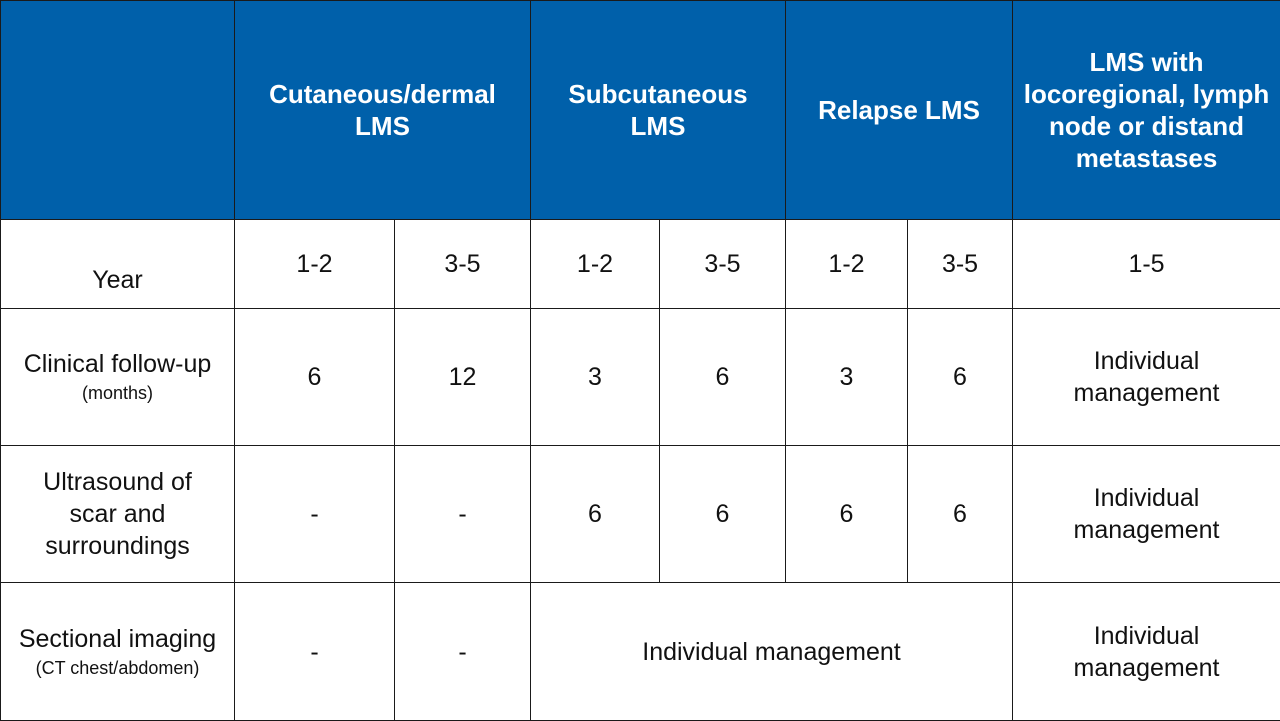 This screenshot has height=721, width=1280. I want to click on header-subcutaneous: Subcutaneous LMS, so click(658, 110).